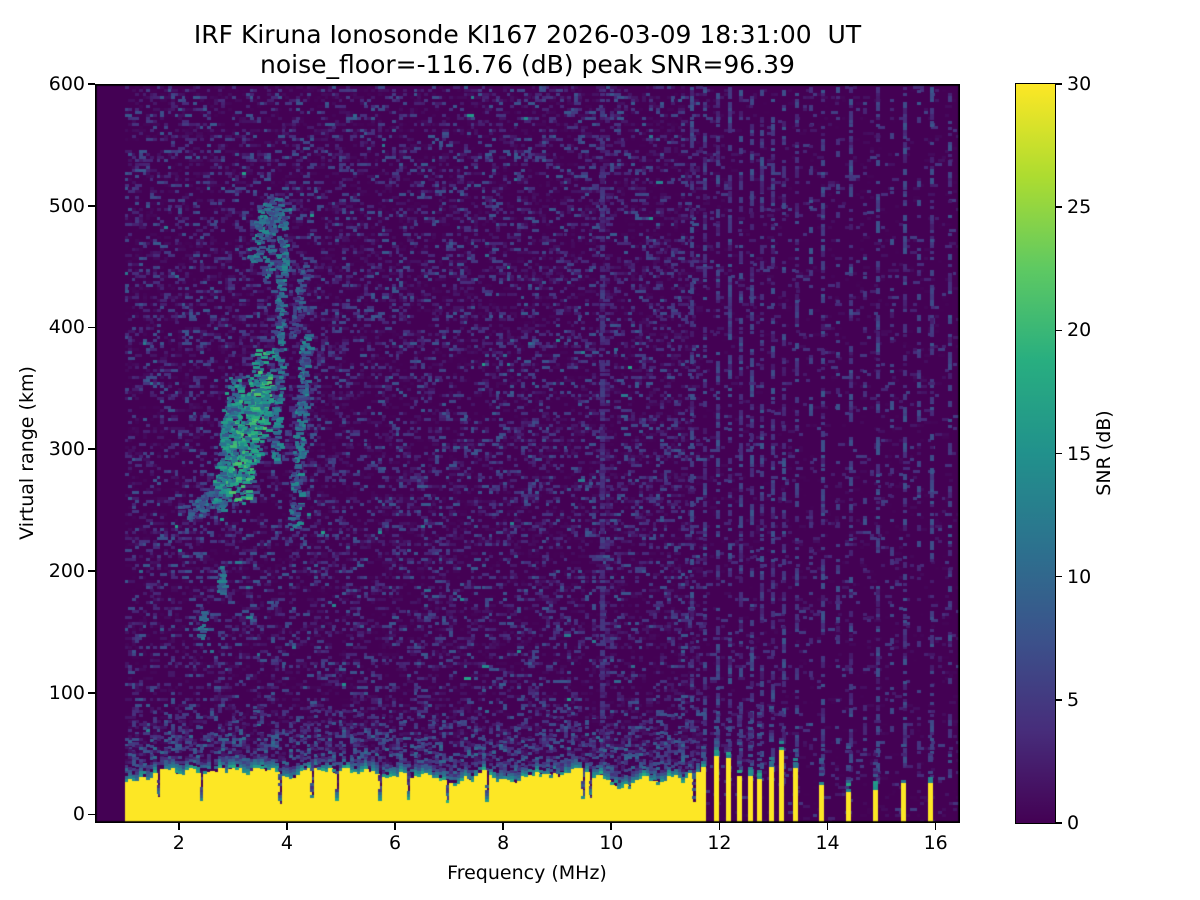 The height and width of the screenshot is (900, 1200). What do you see at coordinates (395, 843) in the screenshot?
I see `x-tick-label: 6` at bounding box center [395, 843].